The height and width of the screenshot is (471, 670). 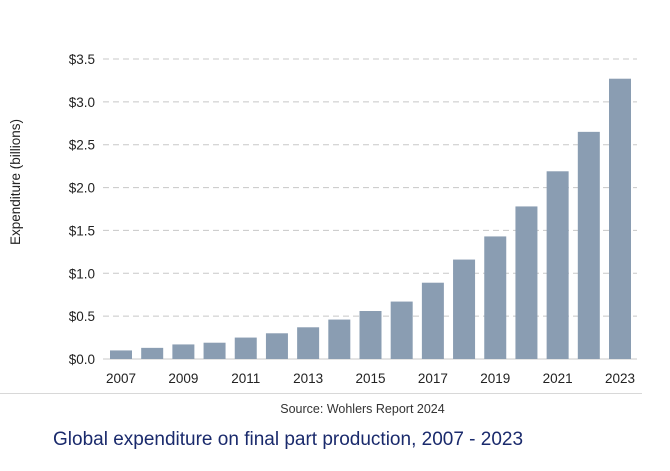 I want to click on bar-2016, so click(x=401, y=330).